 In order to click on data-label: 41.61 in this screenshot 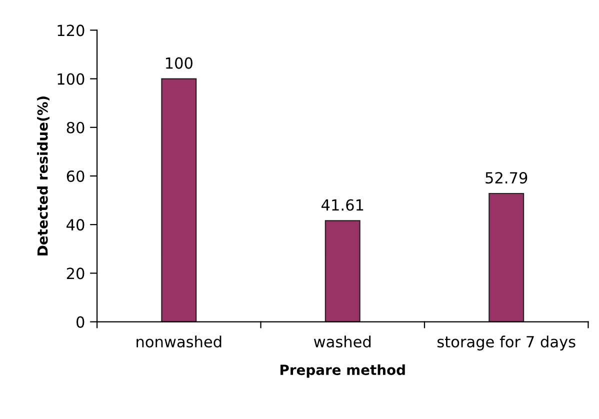, I will do `click(343, 205)`.